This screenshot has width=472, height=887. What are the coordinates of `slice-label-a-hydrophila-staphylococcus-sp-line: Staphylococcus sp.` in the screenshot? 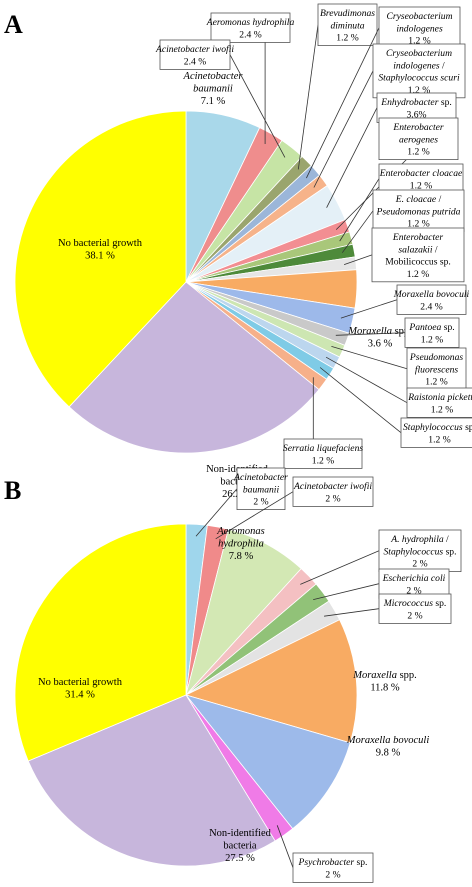 It's located at (419, 551).